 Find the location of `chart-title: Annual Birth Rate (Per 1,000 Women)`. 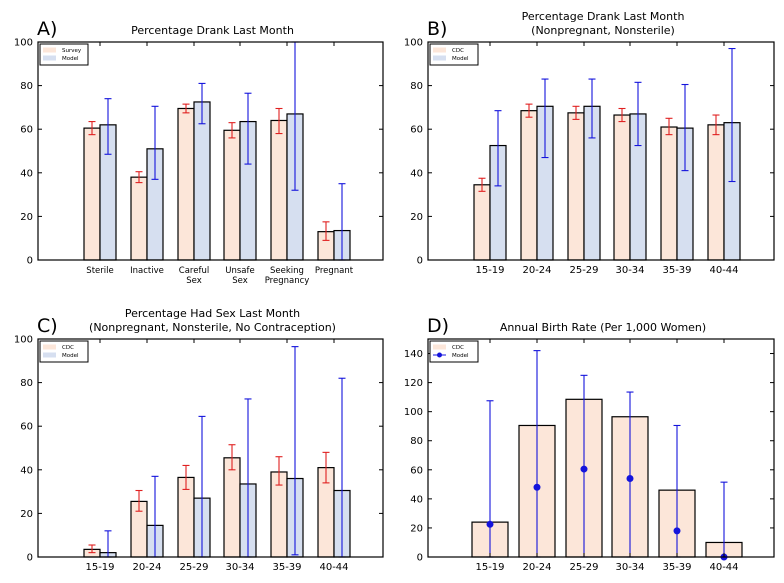

chart-title: Annual Birth Rate (Per 1,000 Women) is located at coordinates (603, 327).